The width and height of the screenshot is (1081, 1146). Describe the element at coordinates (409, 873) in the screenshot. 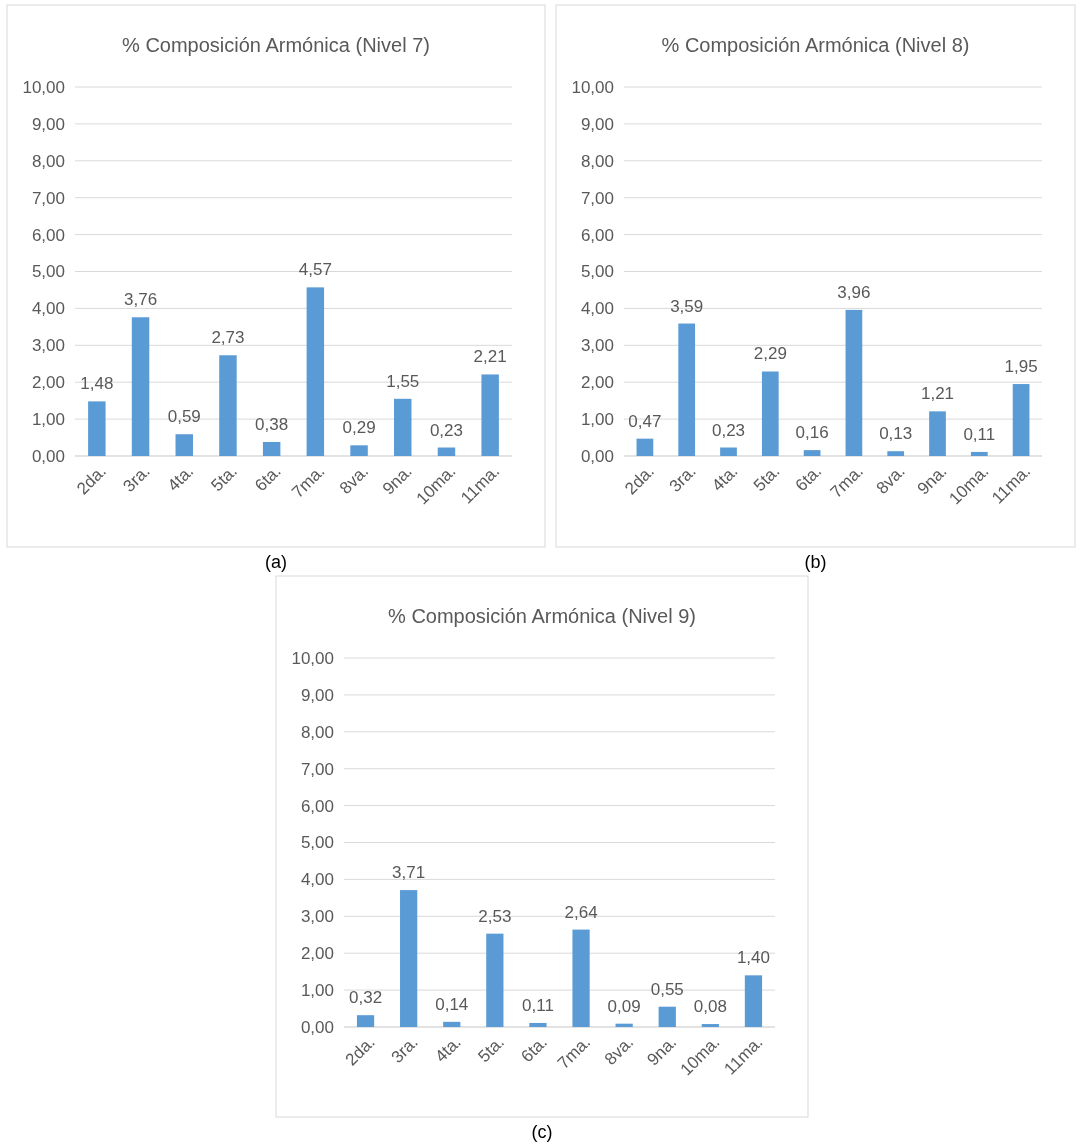

I see `data-label: 3,71` at that location.